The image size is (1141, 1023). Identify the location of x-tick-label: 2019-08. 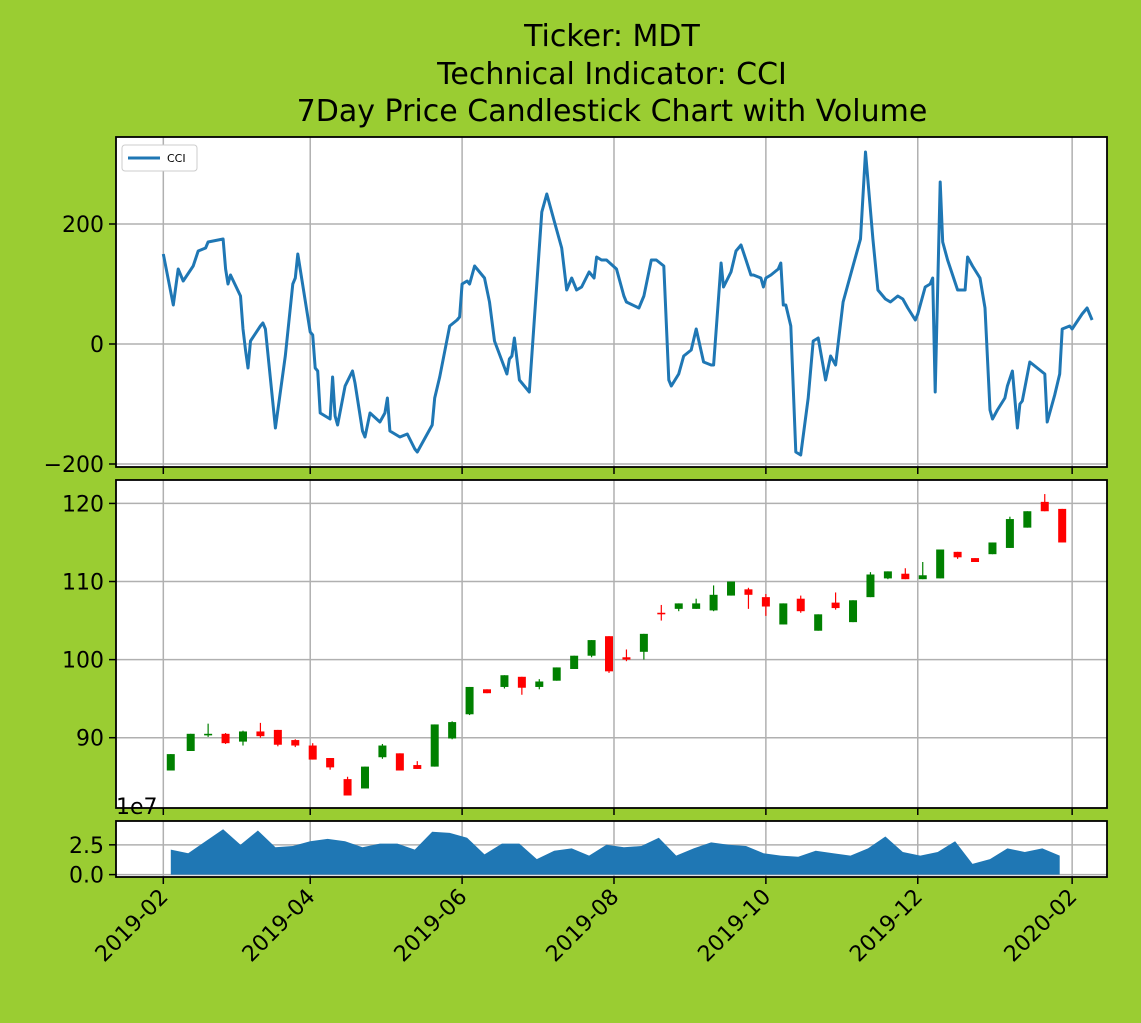
(583, 926).